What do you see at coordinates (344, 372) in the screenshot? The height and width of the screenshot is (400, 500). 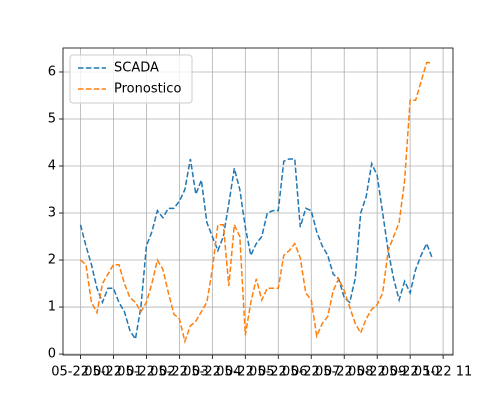 I see `x-tick-label: 05-22 08` at bounding box center [344, 372].